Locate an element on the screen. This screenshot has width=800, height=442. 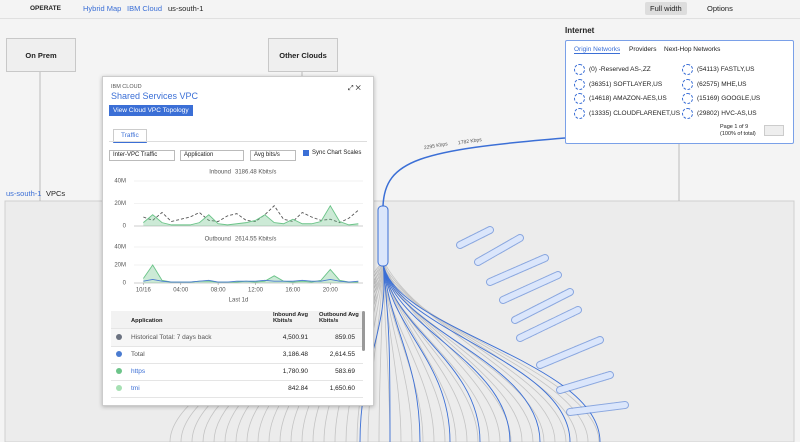
network-item: (0) -Reserved AS-,ZZ is located at coordinates (612, 69).